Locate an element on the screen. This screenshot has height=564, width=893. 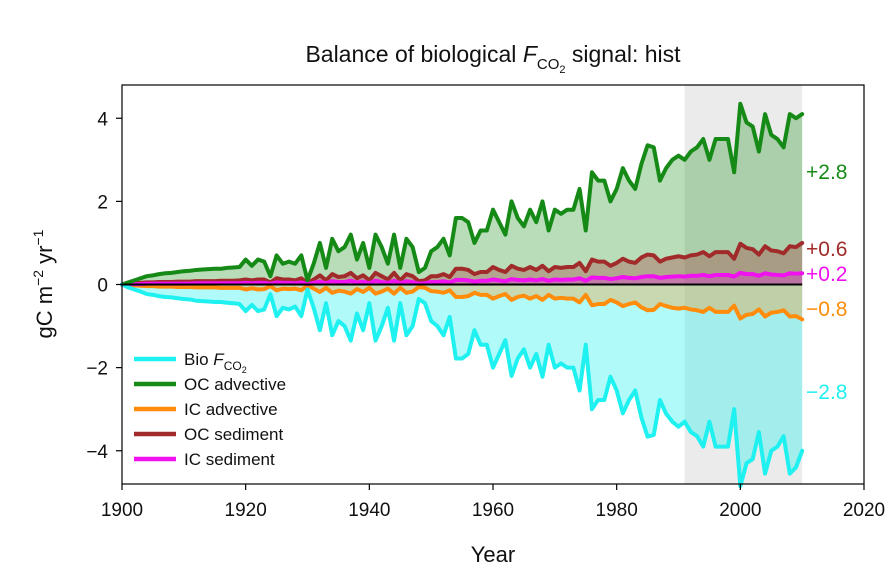
legend-label-bio: Bio FCO2 is located at coordinates (215, 362).